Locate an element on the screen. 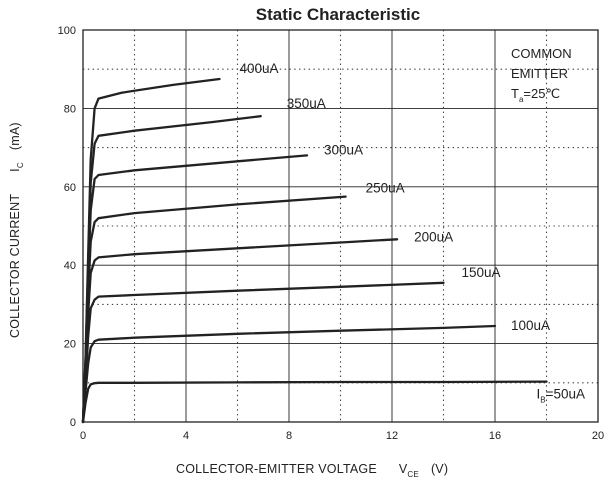 This screenshot has height=484, width=607. y-axis-unit: (mA) is located at coordinates (15, 136).